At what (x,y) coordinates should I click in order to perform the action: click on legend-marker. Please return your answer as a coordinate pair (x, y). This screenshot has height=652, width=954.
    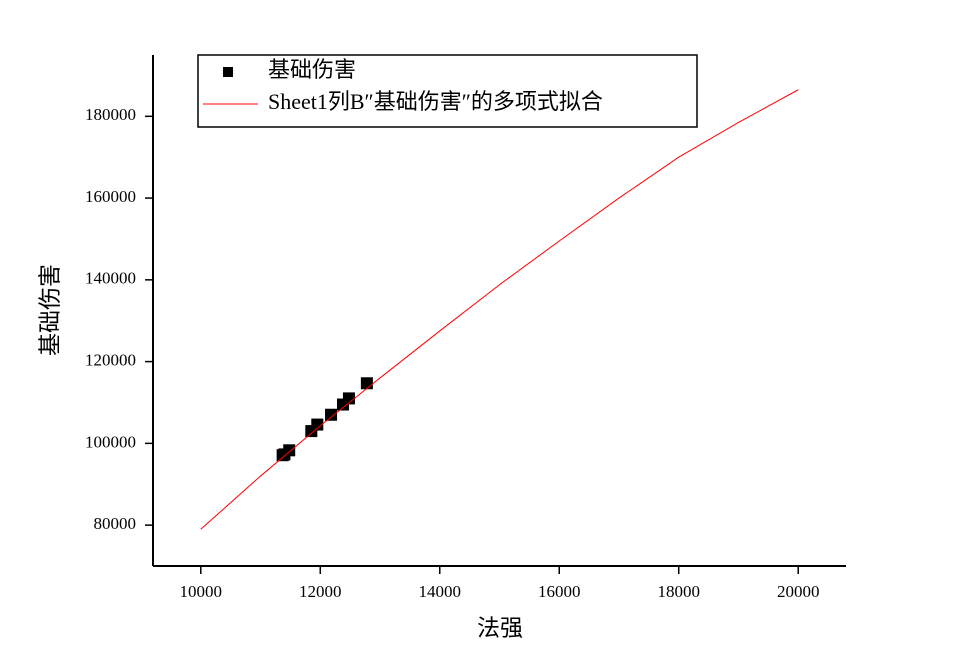
    Looking at the image, I should click on (228, 72).